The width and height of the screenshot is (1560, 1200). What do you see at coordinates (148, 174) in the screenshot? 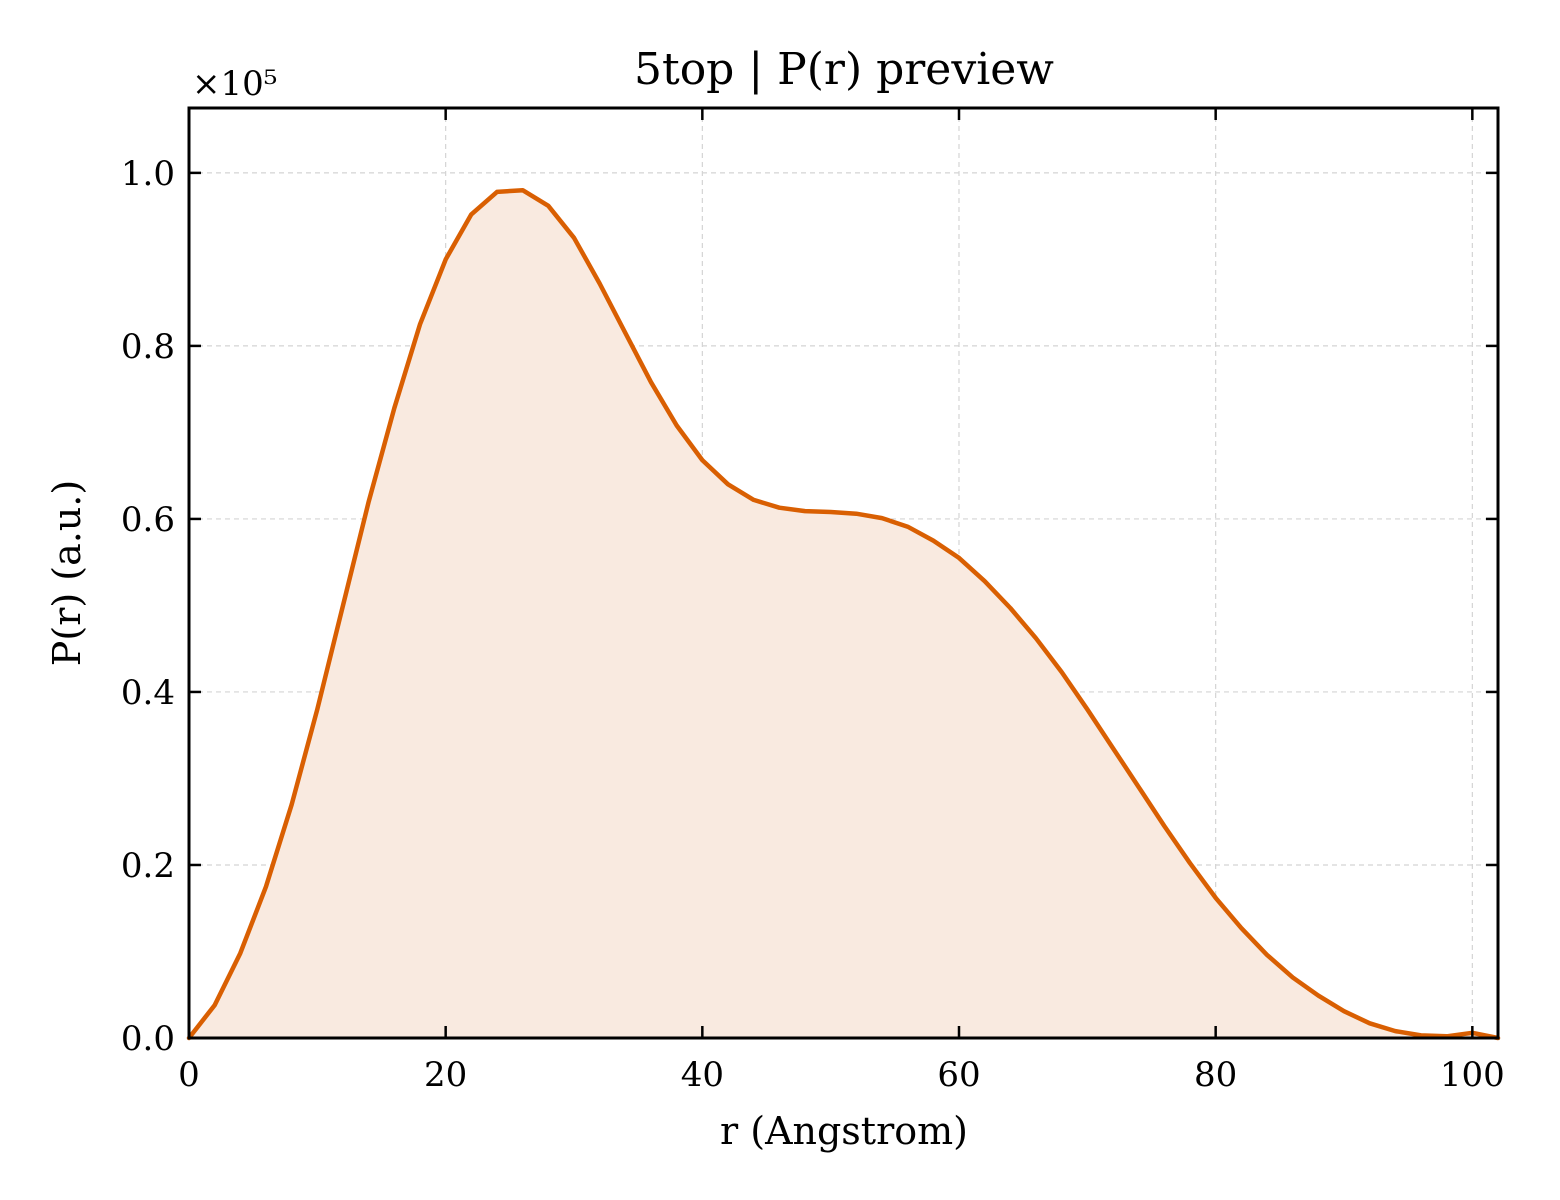
I see `y-tick-label: 1.0` at bounding box center [148, 174].